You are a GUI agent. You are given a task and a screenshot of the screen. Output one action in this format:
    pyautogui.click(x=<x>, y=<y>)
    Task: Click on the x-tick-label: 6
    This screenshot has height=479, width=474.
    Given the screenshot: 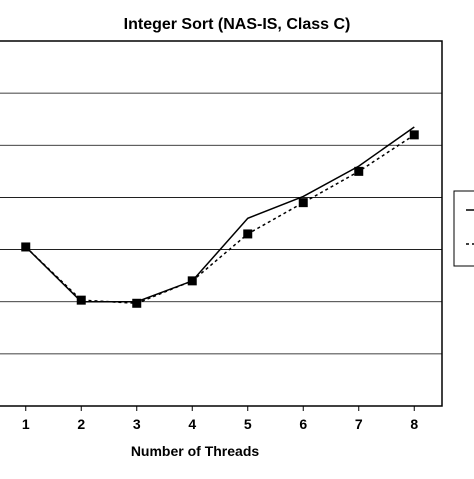 What is the action you would take?
    pyautogui.click(x=303, y=424)
    